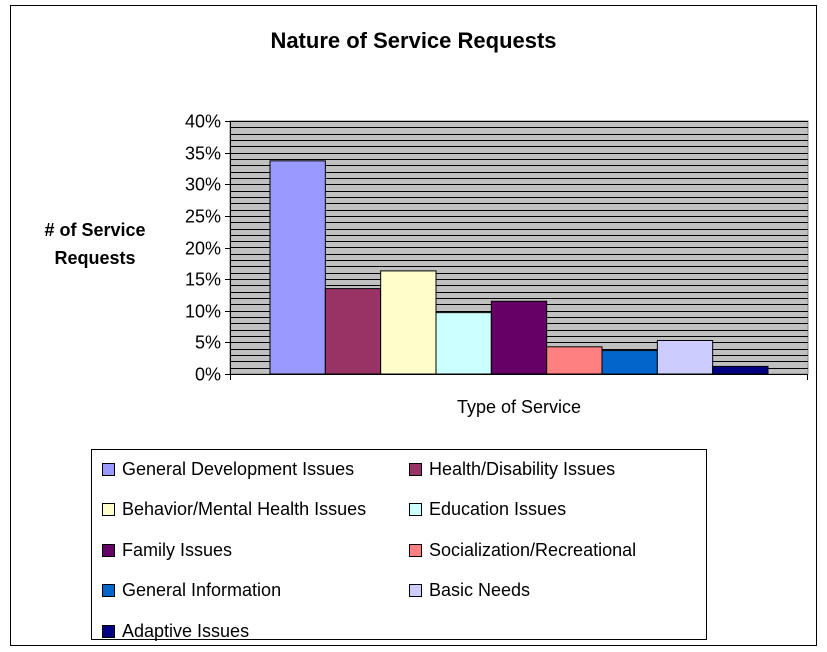 The image size is (827, 652). Describe the element at coordinates (203, 280) in the screenshot. I see `y-tick-label: 15%` at that location.